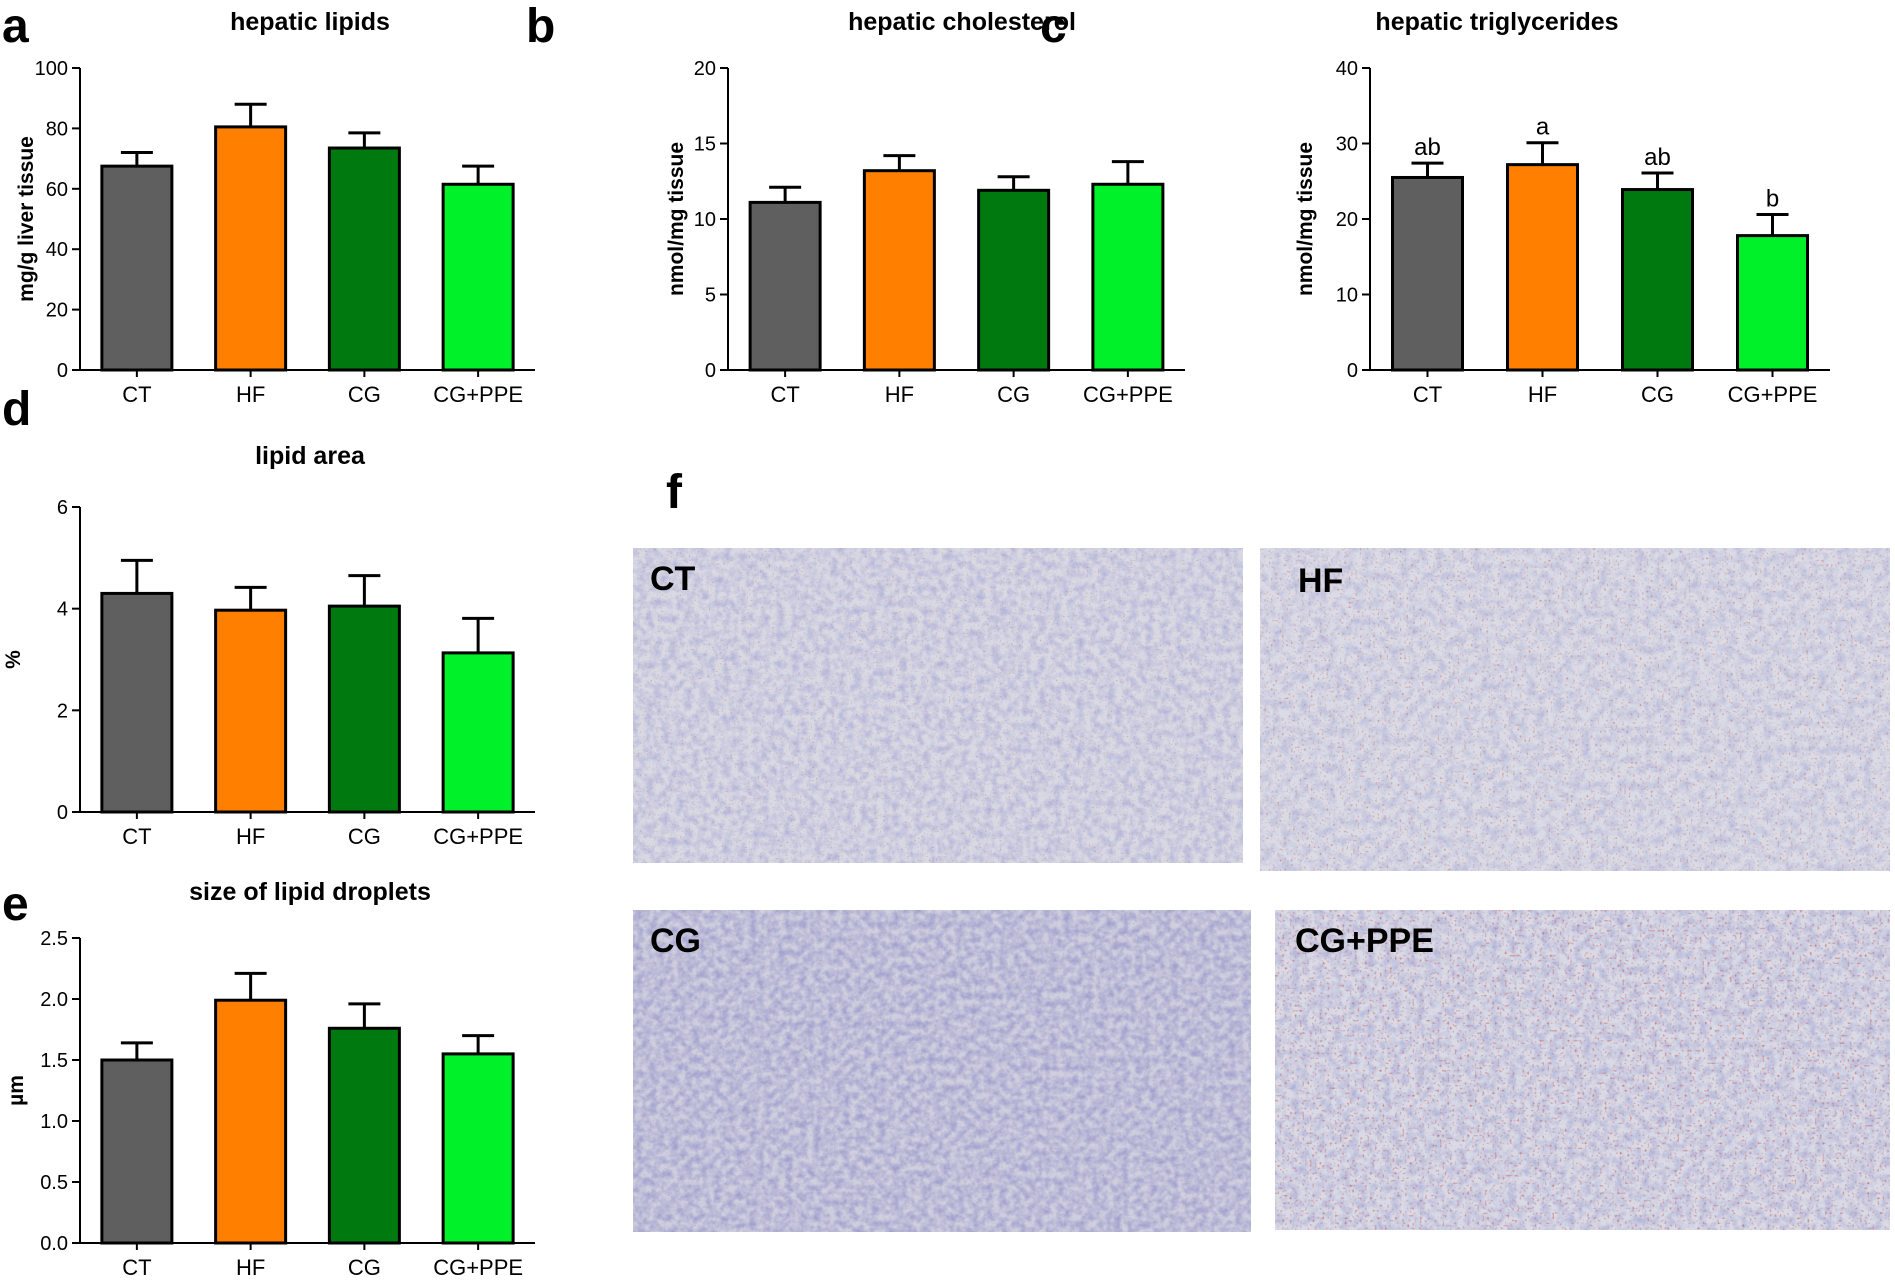 The height and width of the screenshot is (1282, 1895). What do you see at coordinates (54, 1061) in the screenshot?
I see `y-tick-label: 1.5` at bounding box center [54, 1061].